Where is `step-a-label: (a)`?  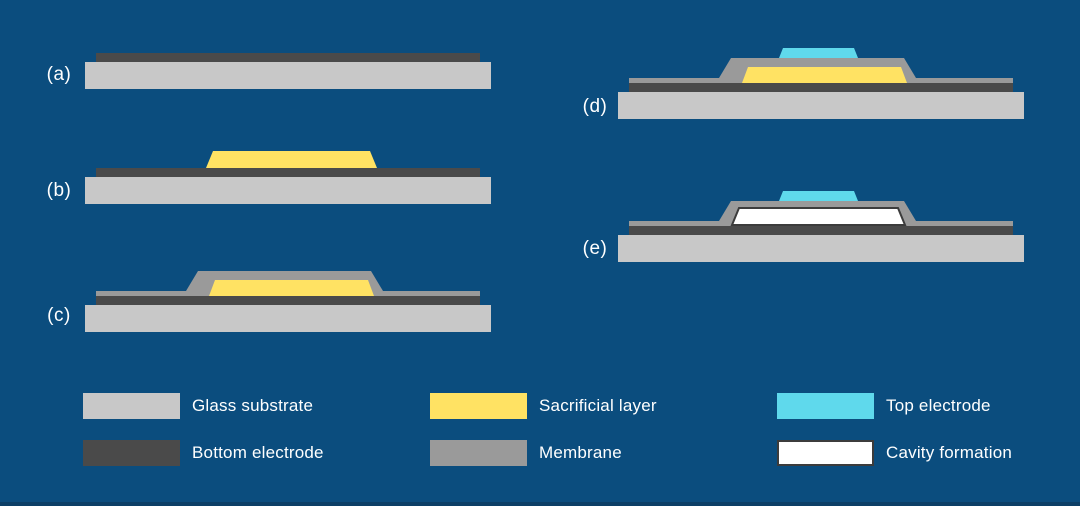 step-a-label: (a) is located at coordinates (59, 74).